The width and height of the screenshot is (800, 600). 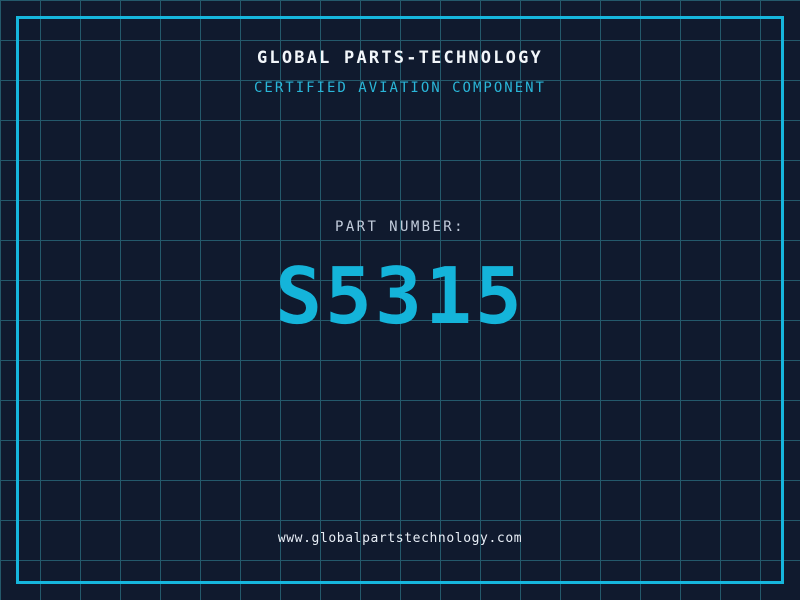 What do you see at coordinates (399, 88) in the screenshot?
I see `brand-subtitle: CERTIFIED AVIATION COMPONENT` at bounding box center [399, 88].